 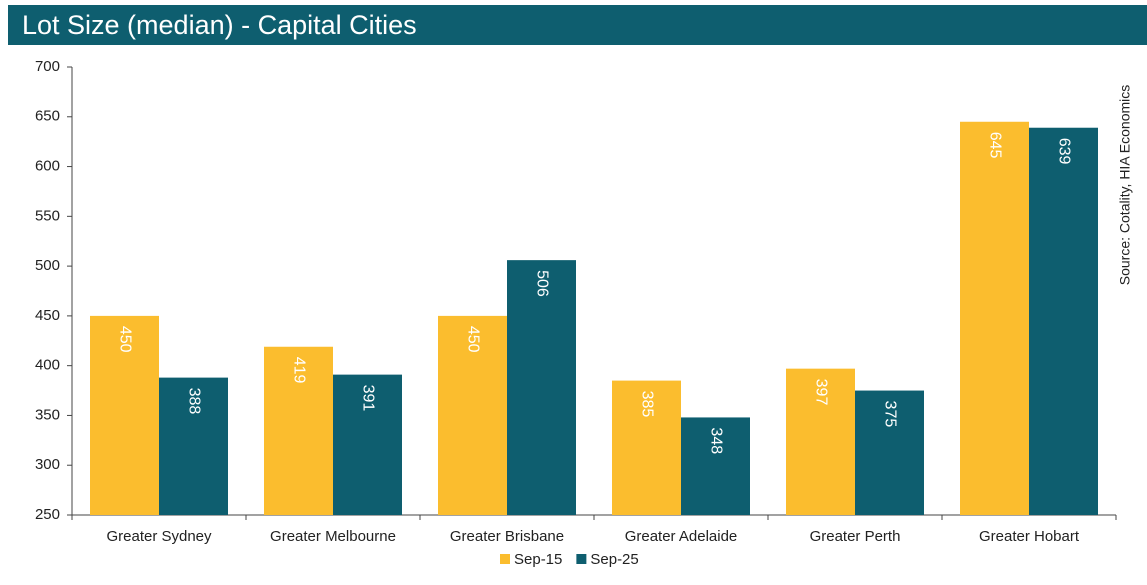 What do you see at coordinates (298, 370) in the screenshot?
I see `value-label: 419` at bounding box center [298, 370].